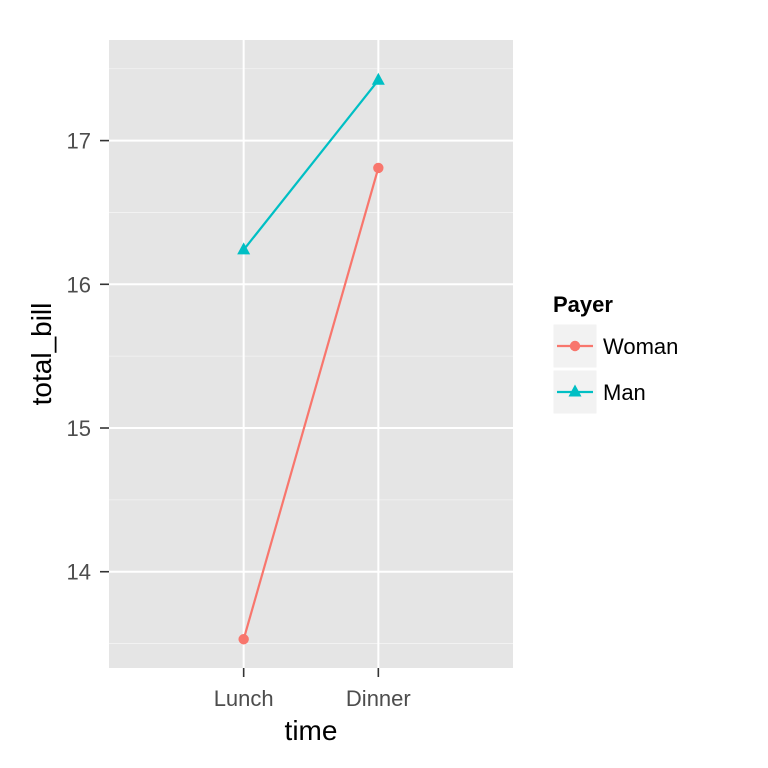 Image resolution: width=768 pixels, height=768 pixels. I want to click on series-layer, so click(311, 358).